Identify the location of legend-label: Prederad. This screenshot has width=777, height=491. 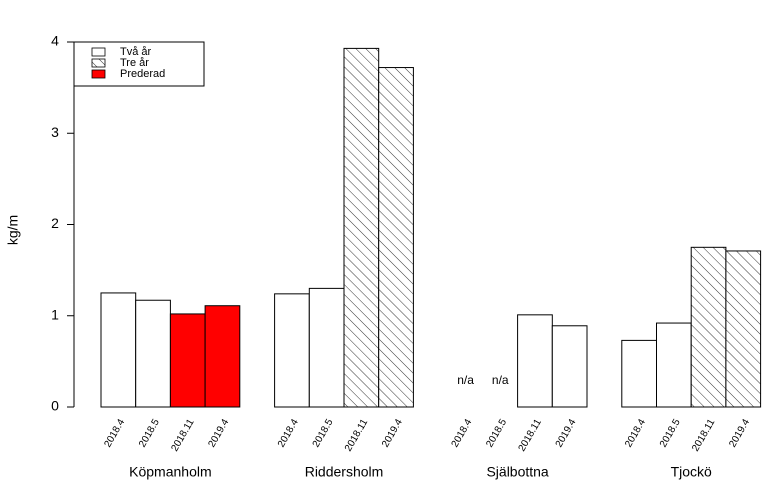
(142, 74).